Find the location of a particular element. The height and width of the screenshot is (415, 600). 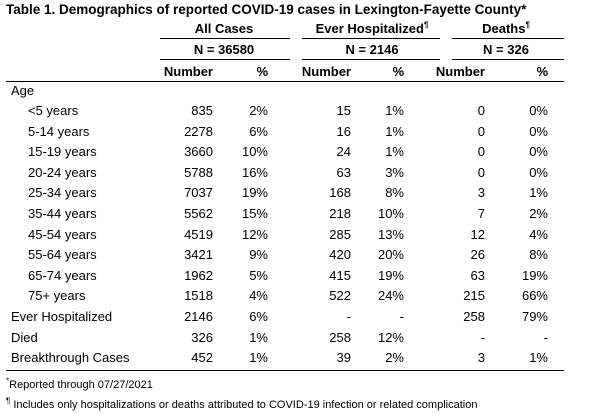

table-cell: 24% is located at coordinates (390, 296).